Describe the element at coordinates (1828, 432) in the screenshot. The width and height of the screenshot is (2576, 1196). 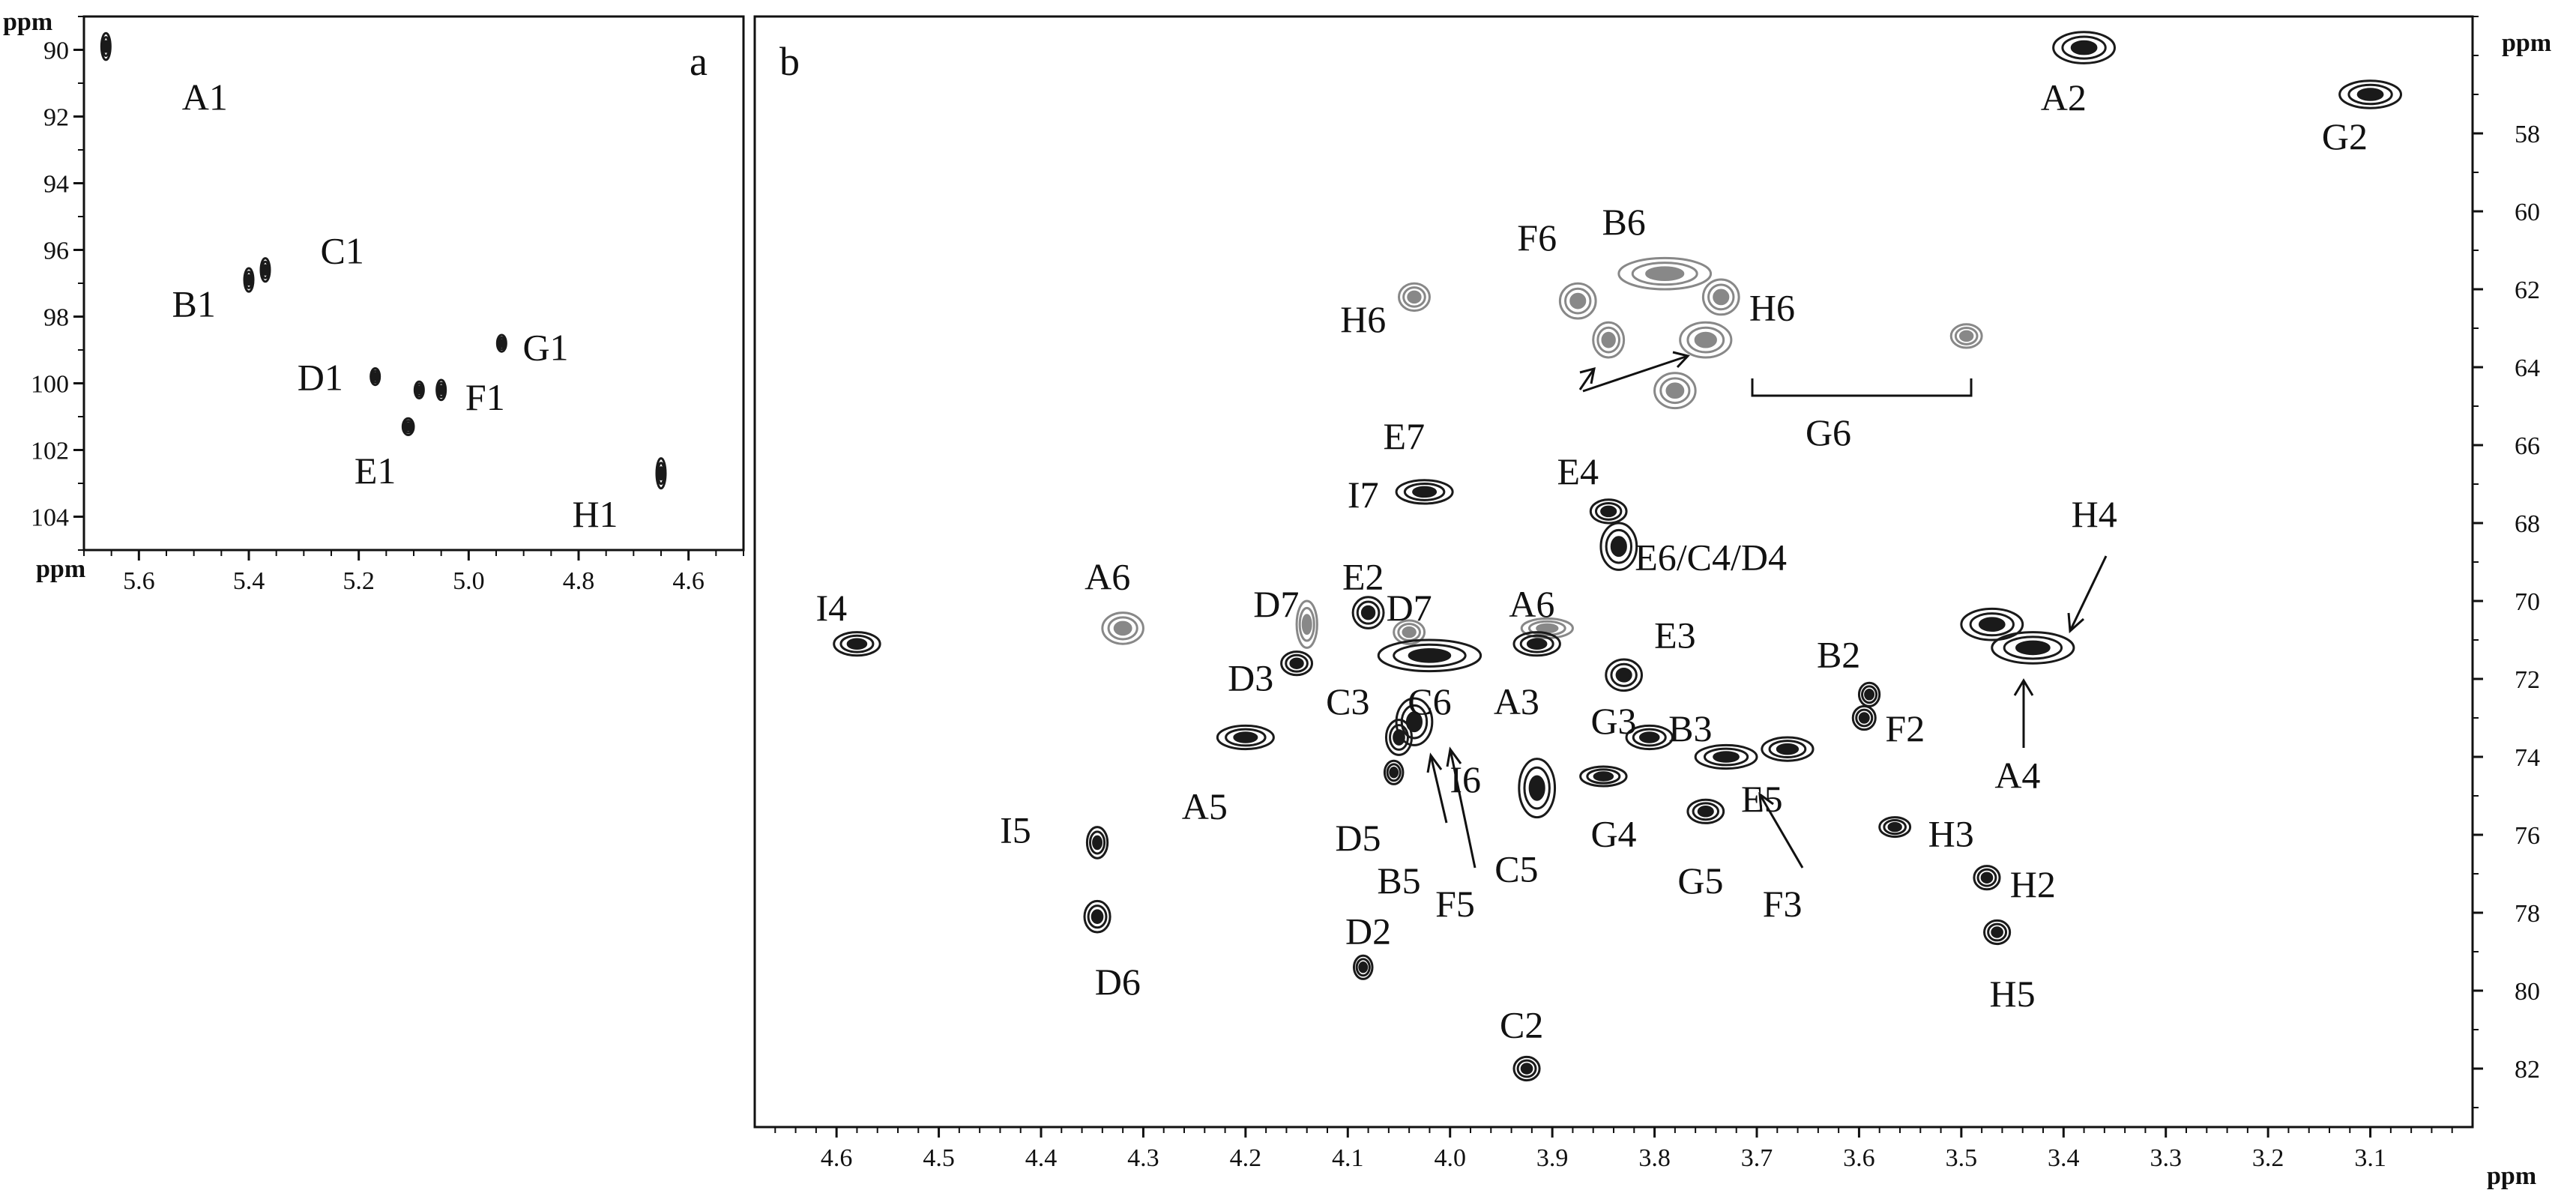
I see `peak-label: G6` at that location.